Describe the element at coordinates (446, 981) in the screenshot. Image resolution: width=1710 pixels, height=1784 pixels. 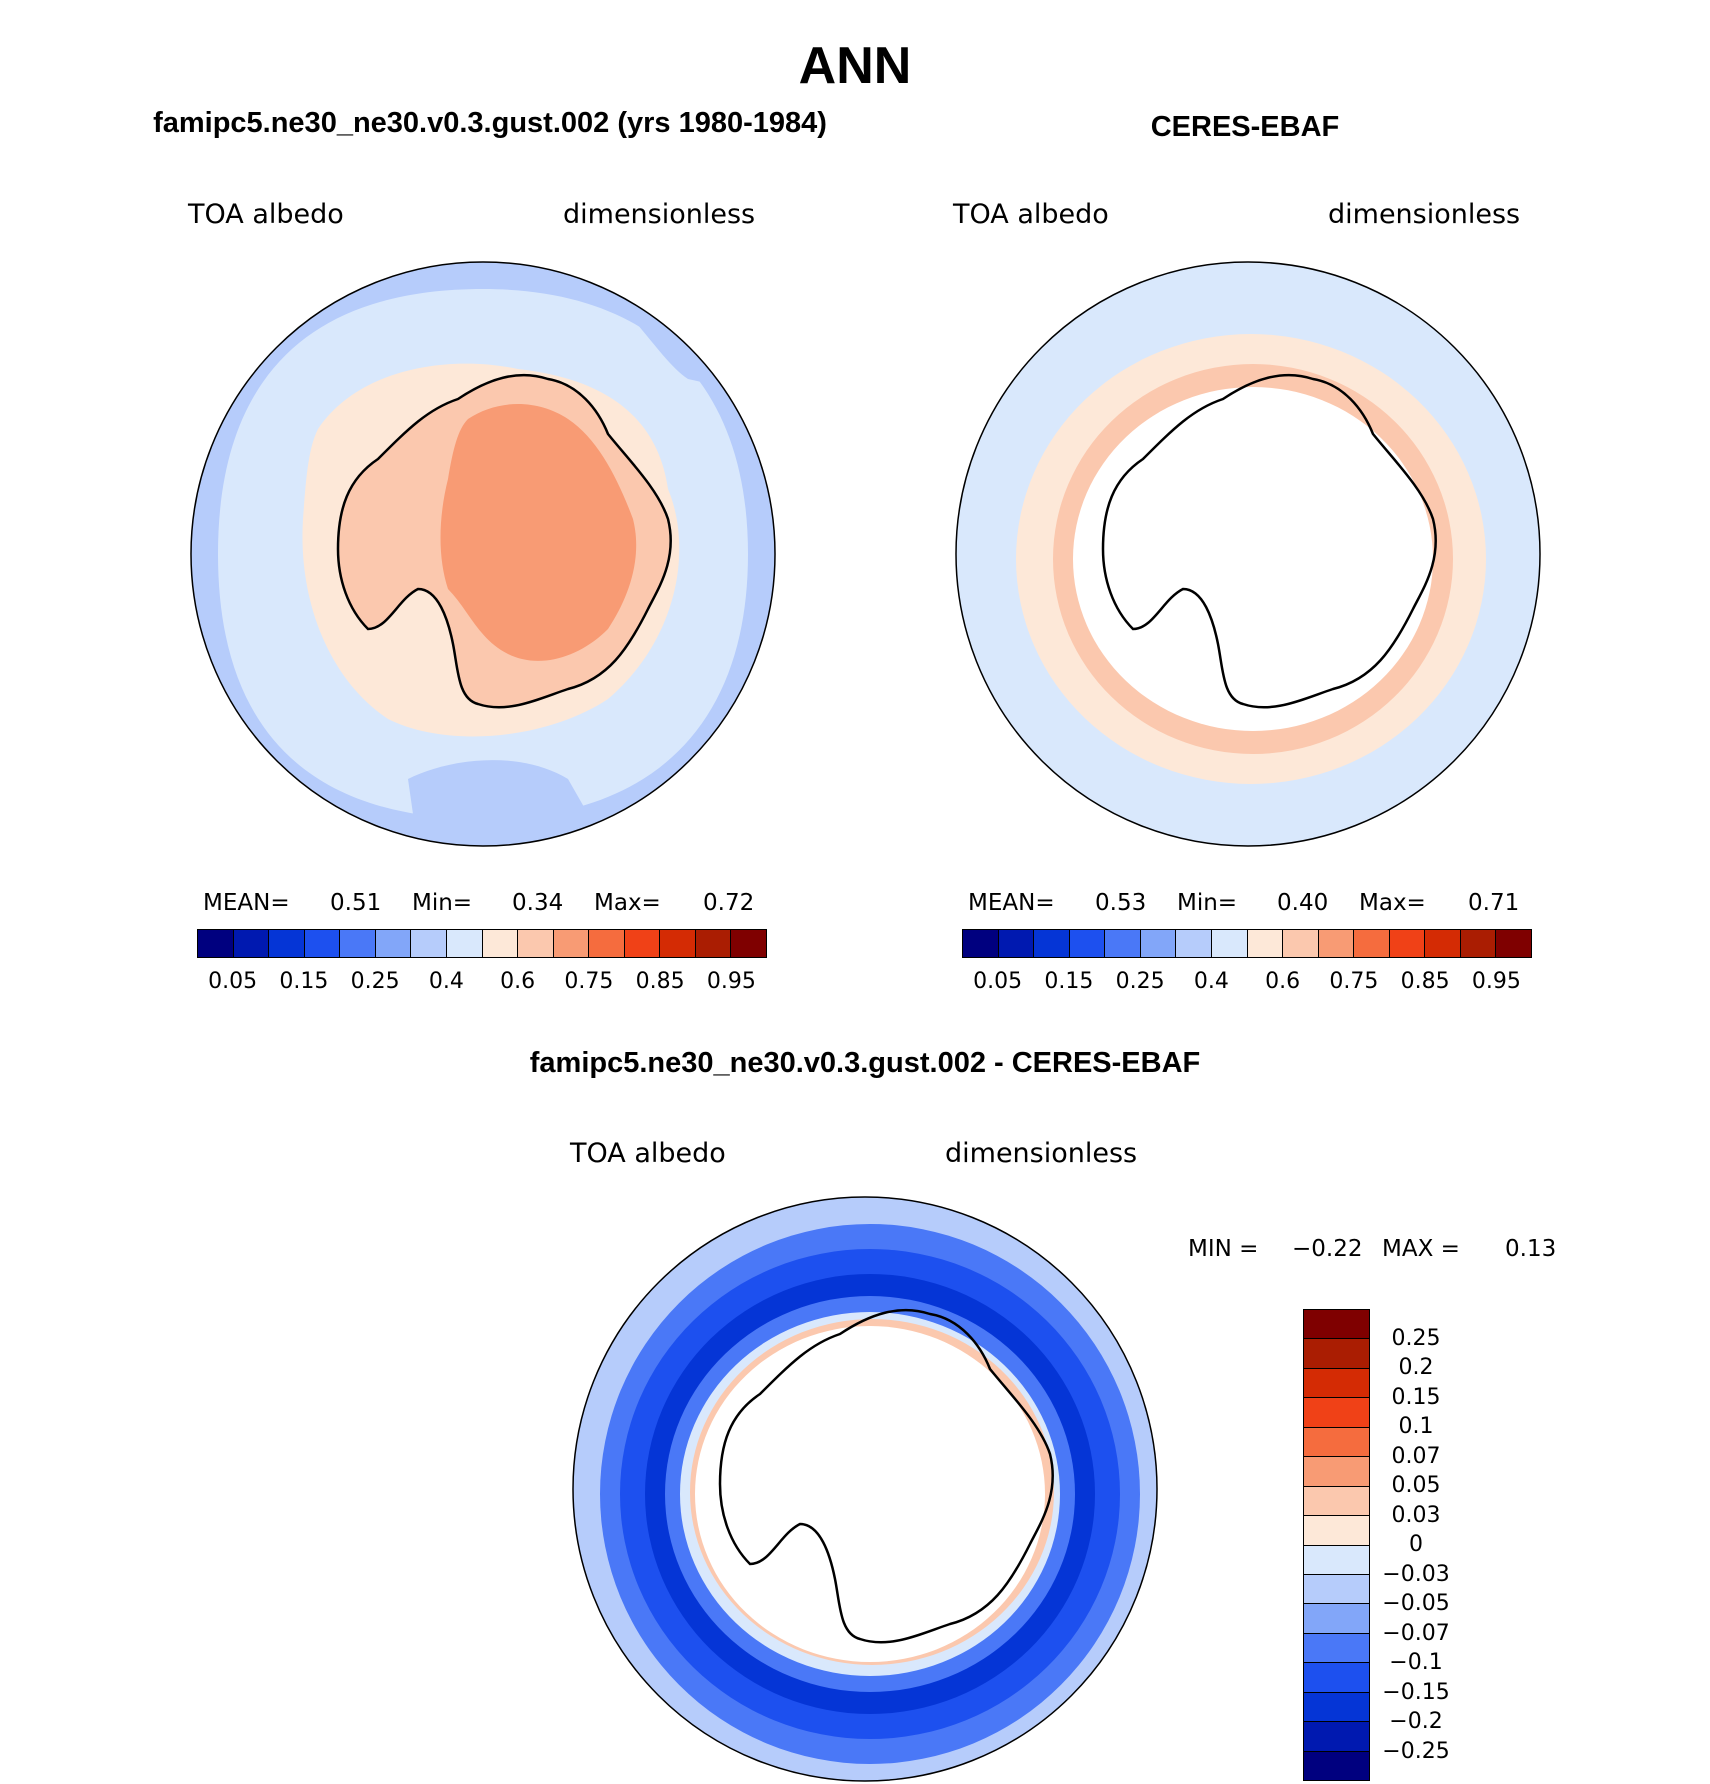
I see `model-colorbar-tick-label: 0.4` at that location.